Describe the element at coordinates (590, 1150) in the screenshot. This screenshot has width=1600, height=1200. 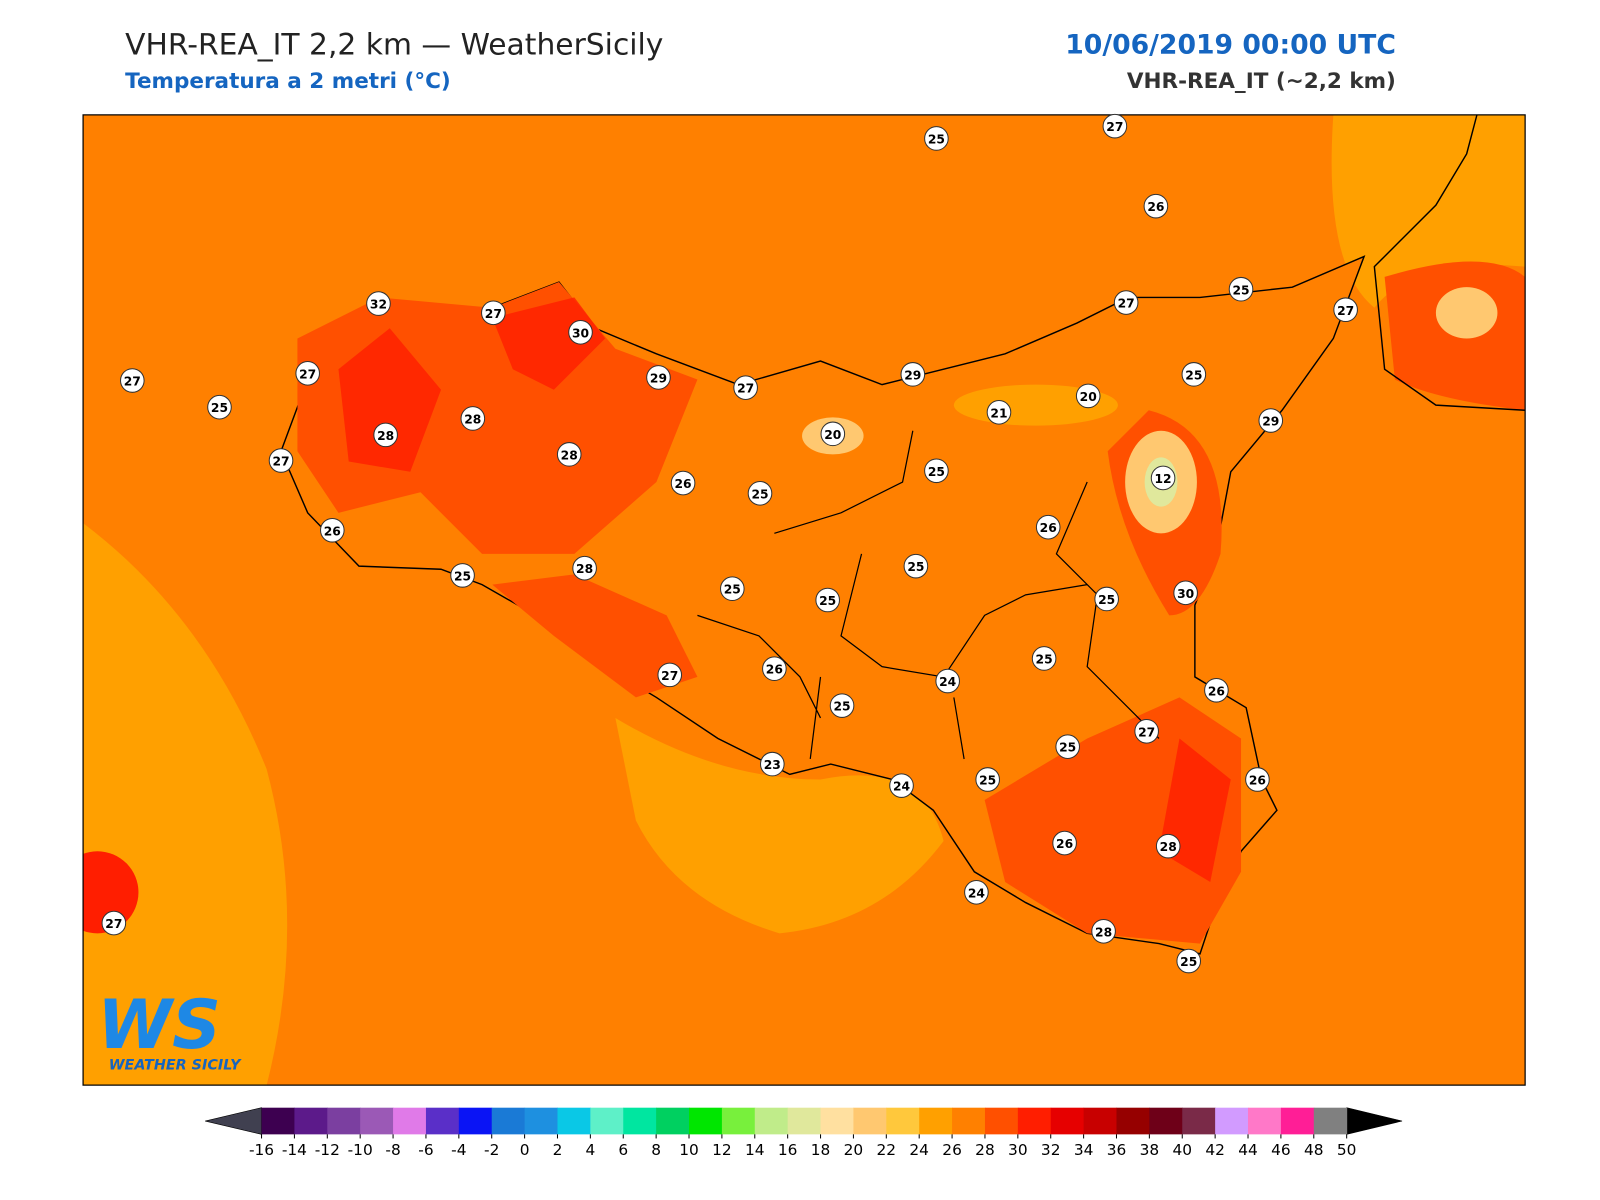
I see `colorbar-tick-label: 4` at that location.